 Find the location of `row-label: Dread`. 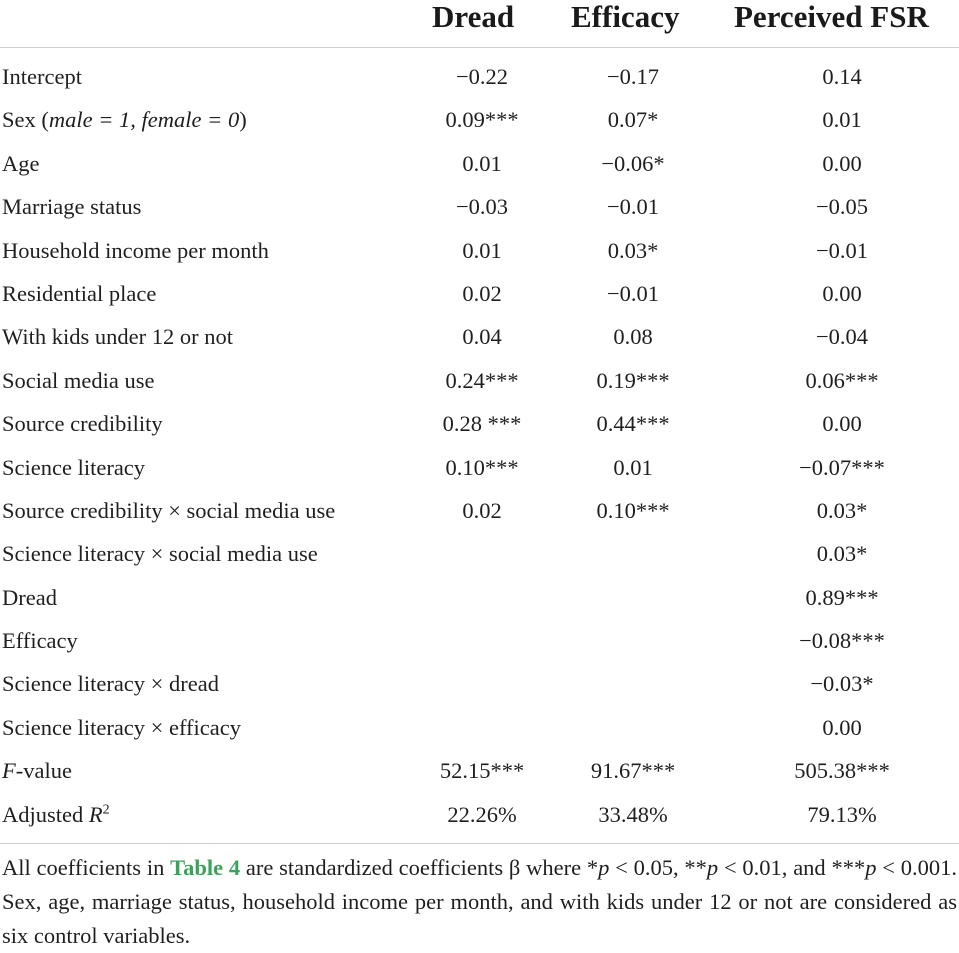

row-label: Dread is located at coordinates (29, 597).